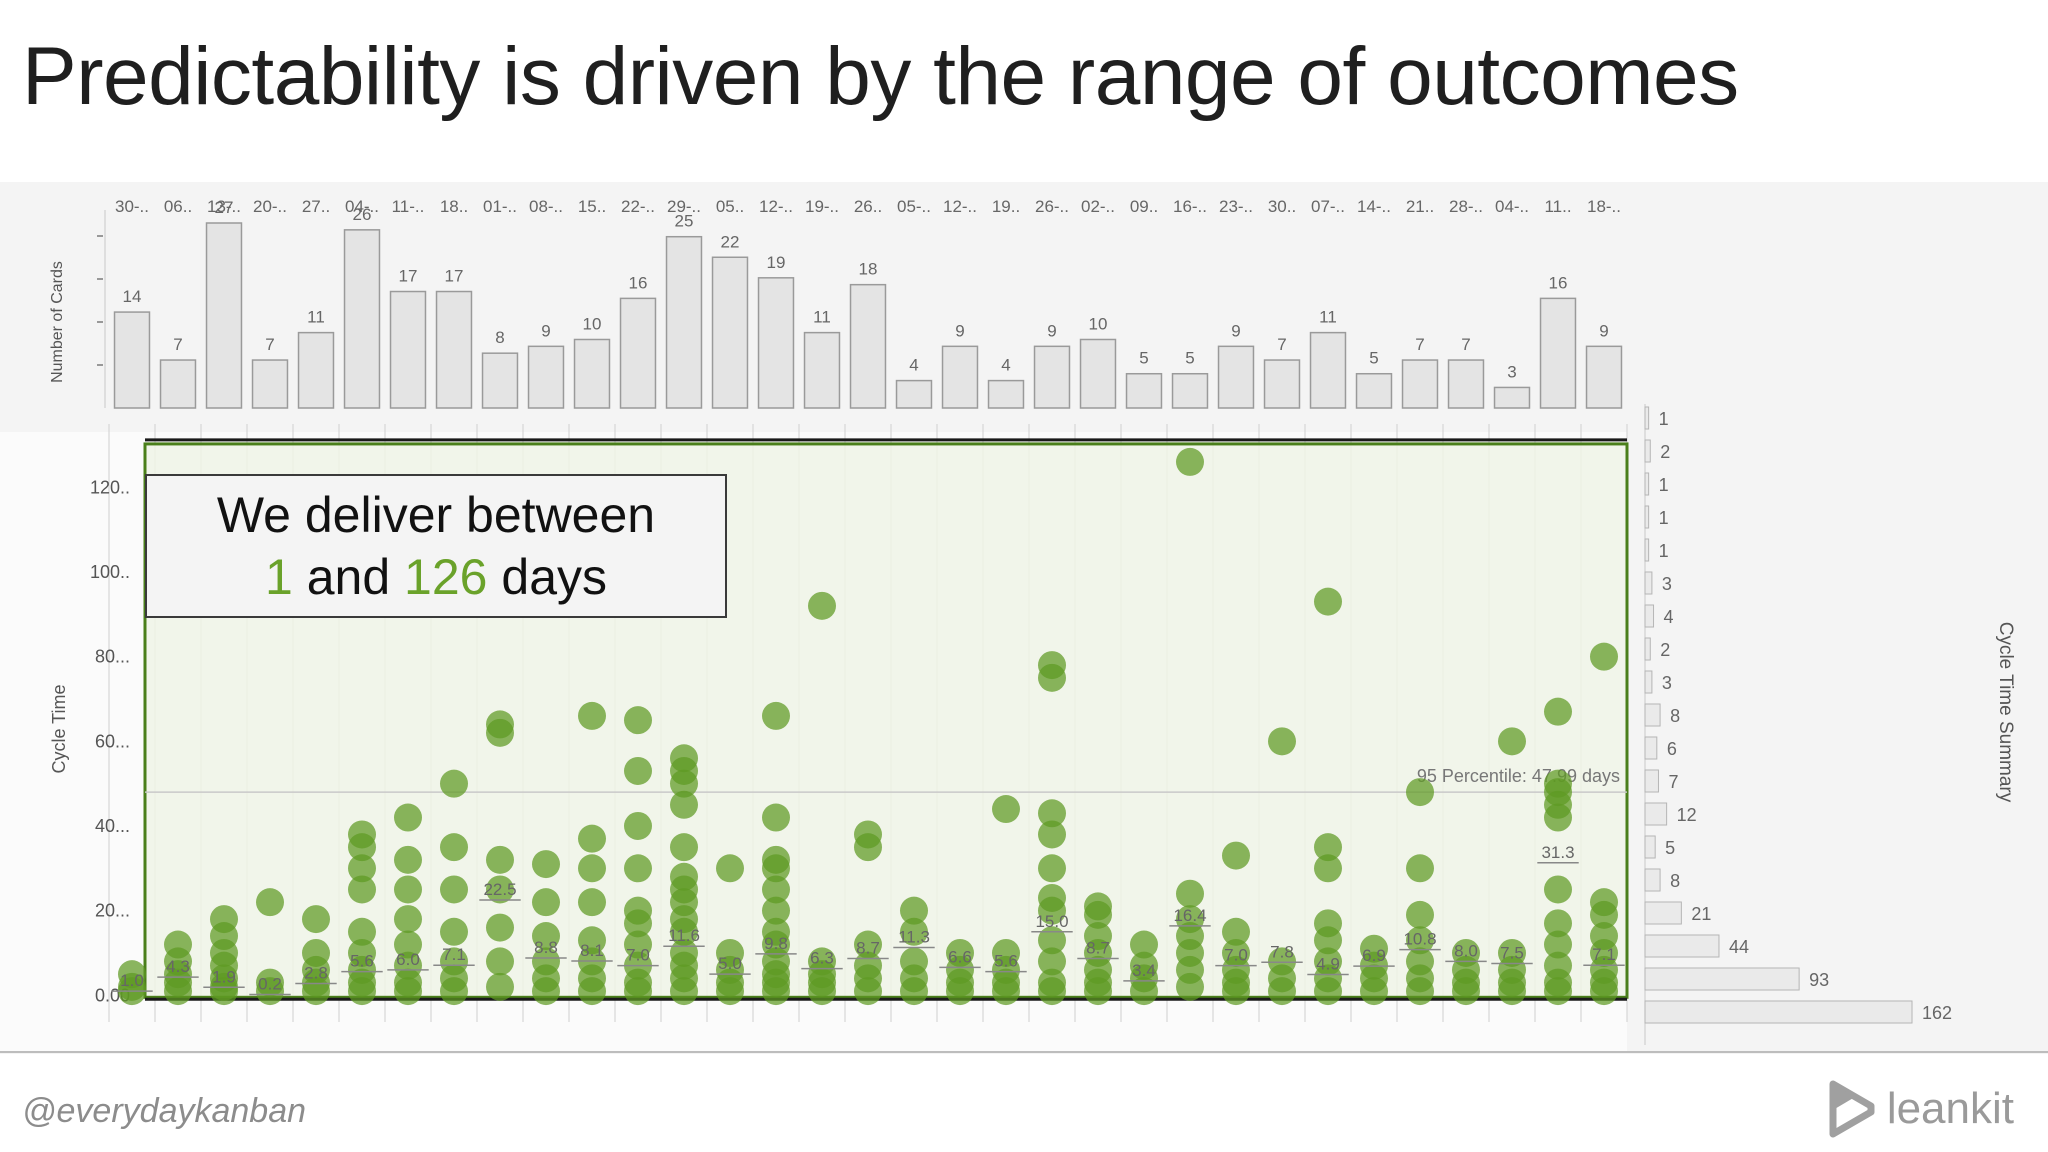  I want to click on median-label: 0.2, so click(270, 983).